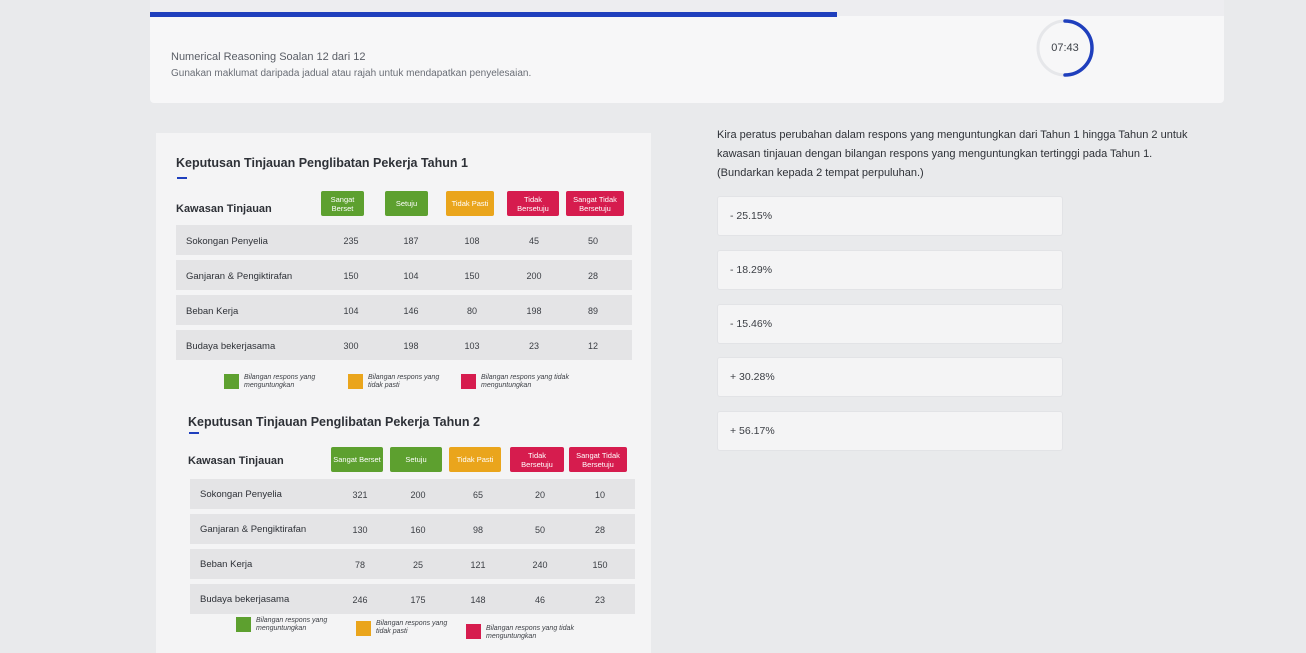 This screenshot has width=1306, height=653. I want to click on table-cell: 103, so click(472, 346).